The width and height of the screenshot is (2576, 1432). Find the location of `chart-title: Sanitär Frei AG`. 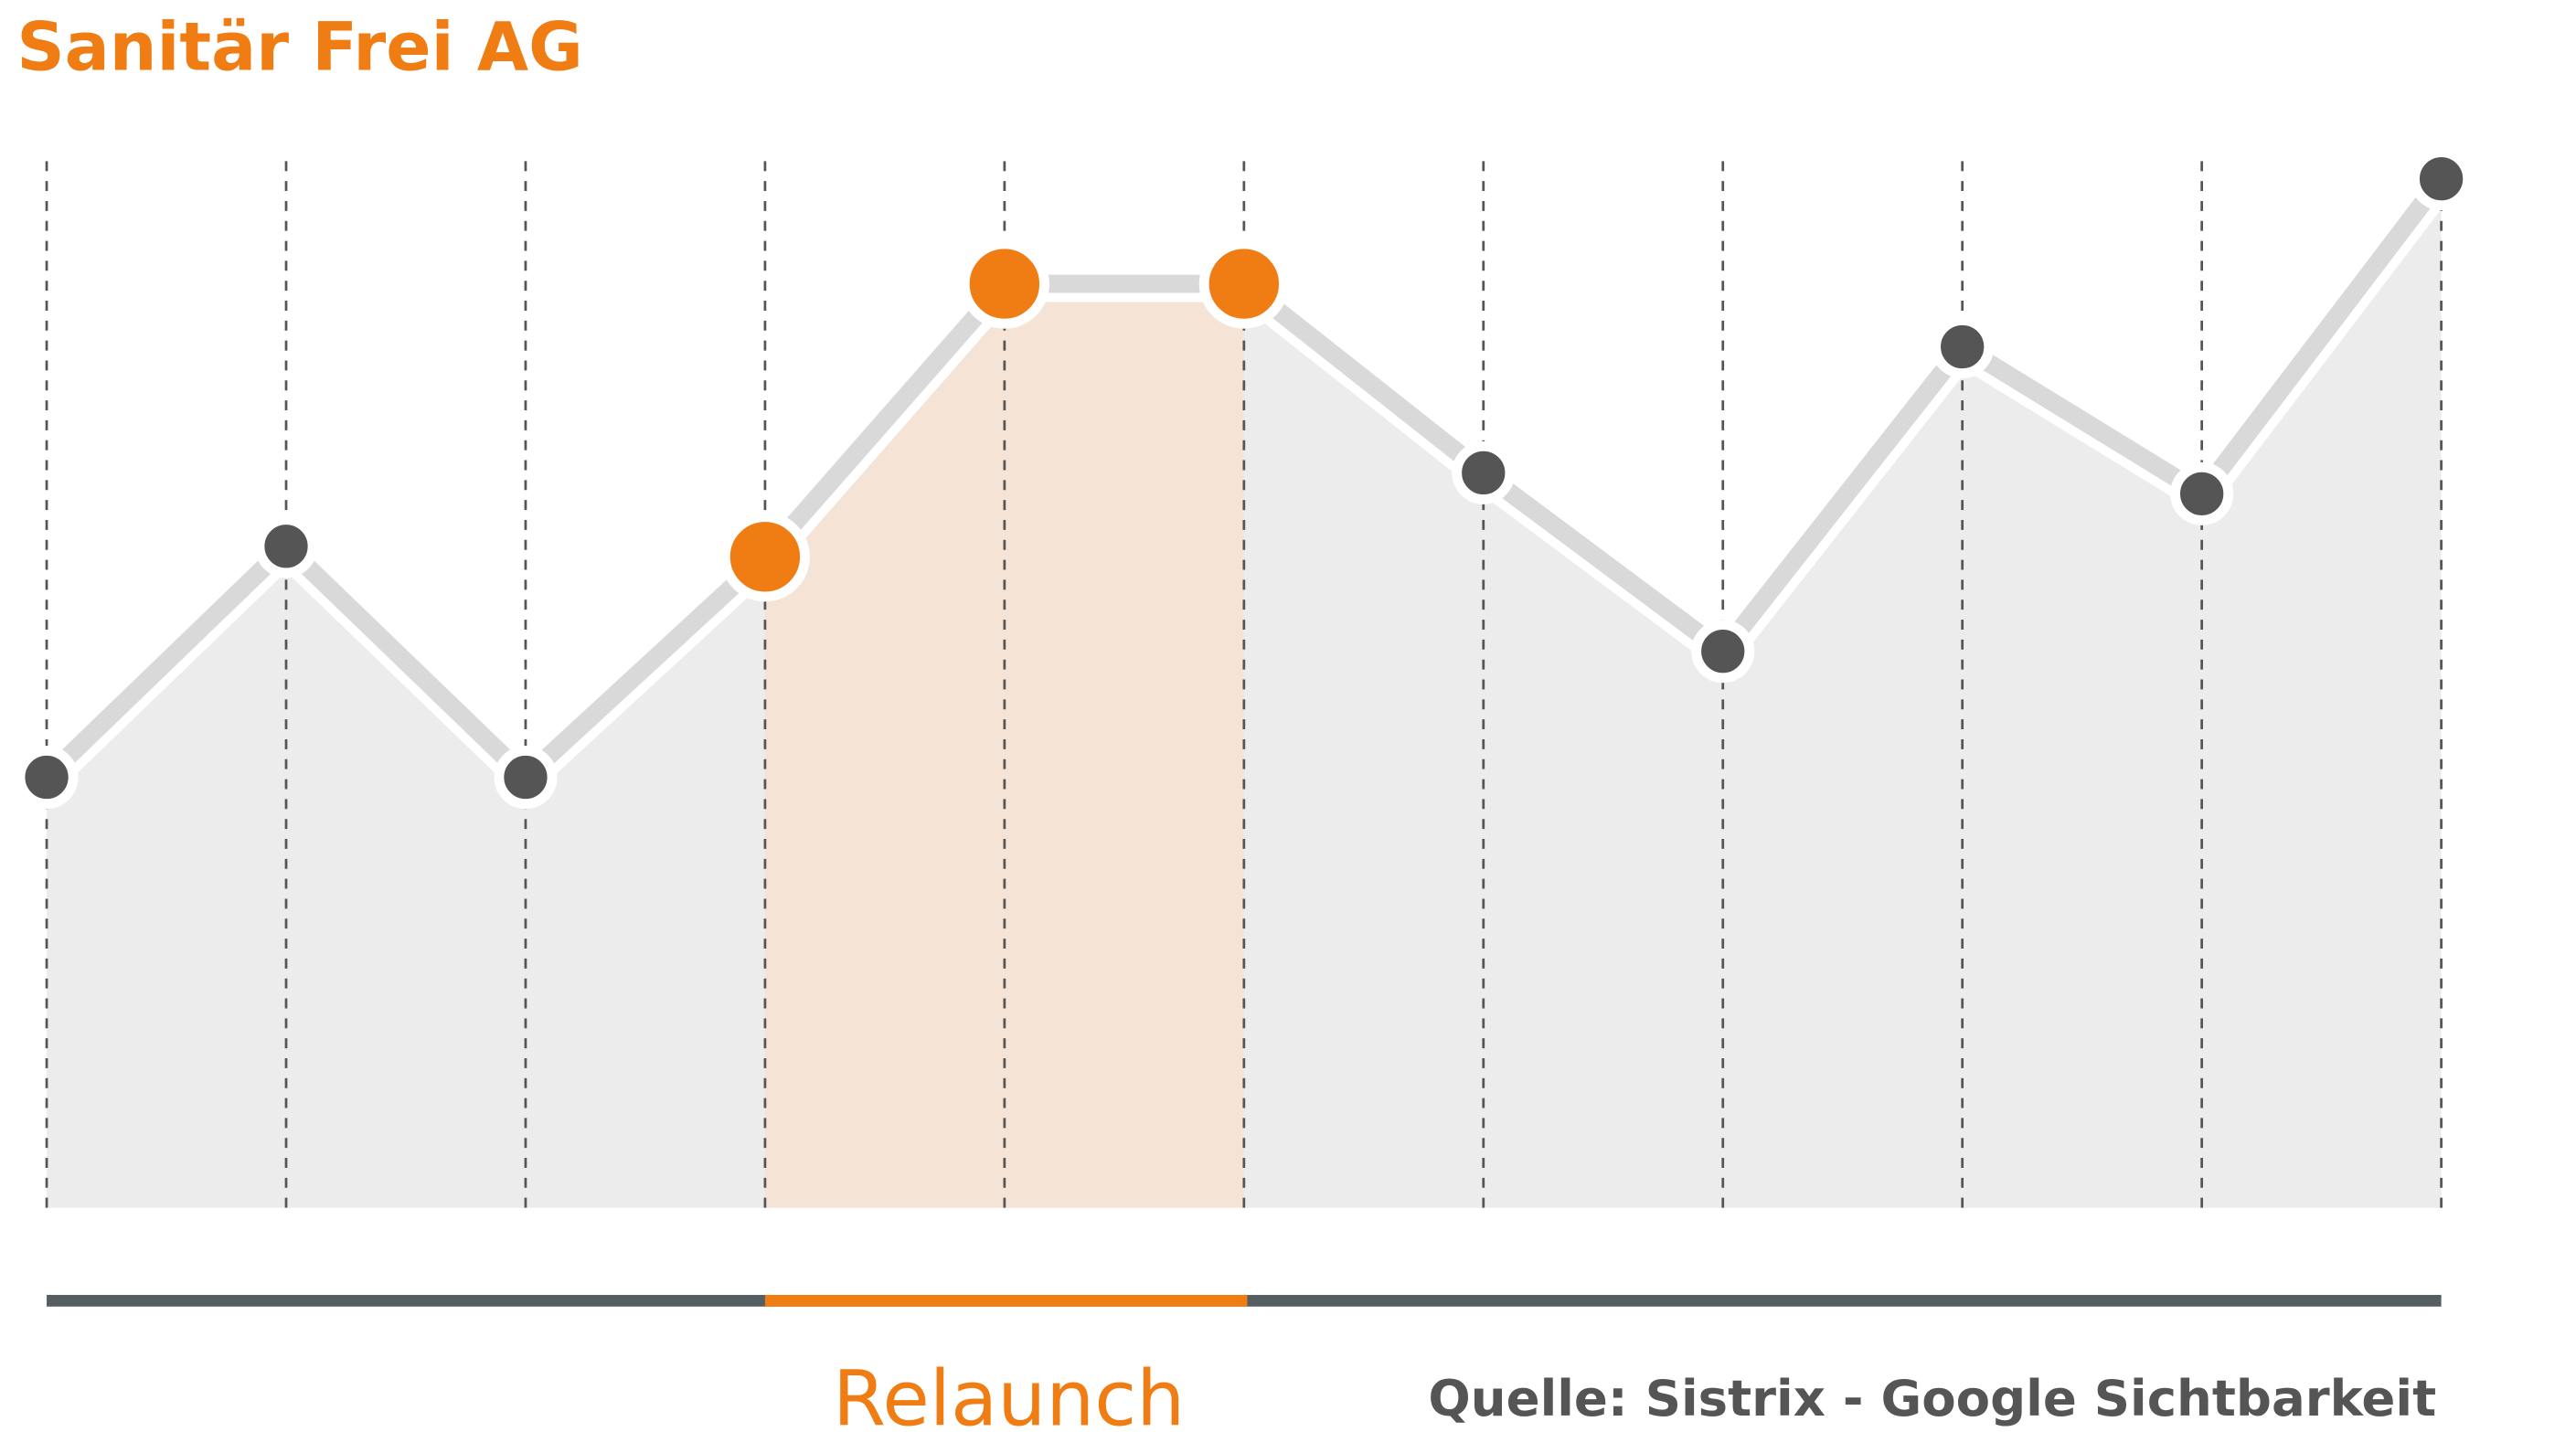

chart-title: Sanitär Frei AG is located at coordinates (299, 47).